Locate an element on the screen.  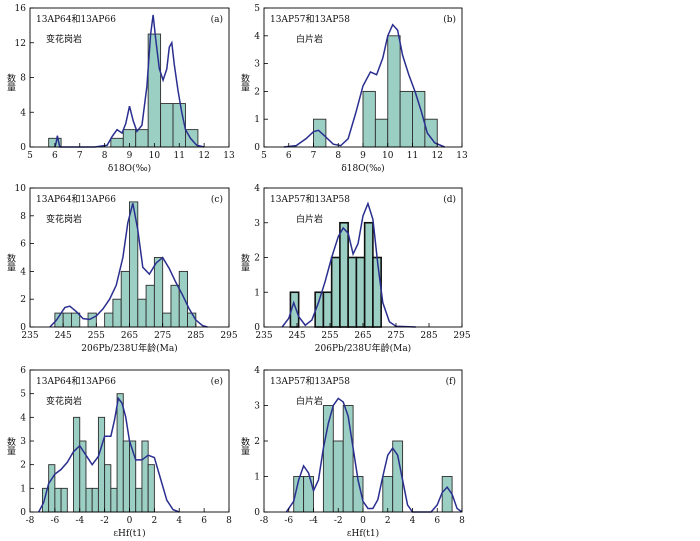
x-tick-label: -4 is located at coordinates (313, 521).